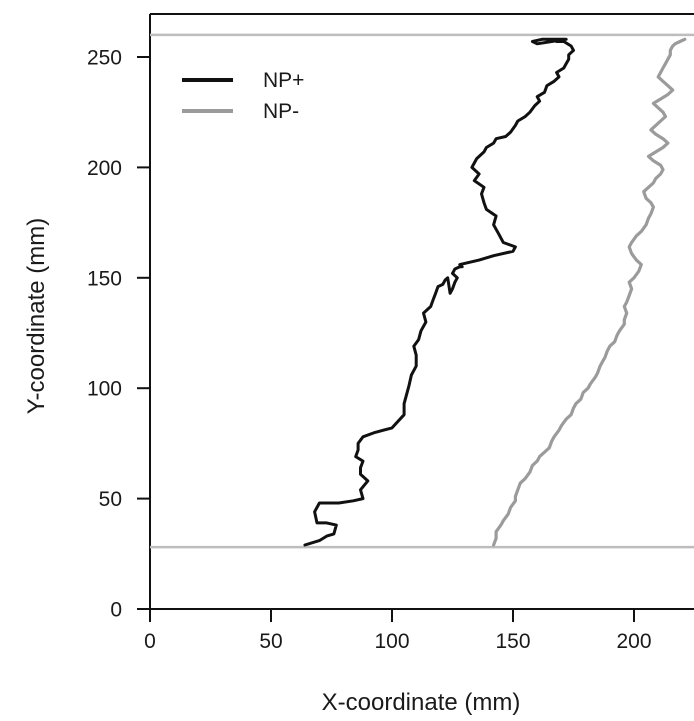  I want to click on x-axis: 0 50 100 150 200, so click(398, 631).